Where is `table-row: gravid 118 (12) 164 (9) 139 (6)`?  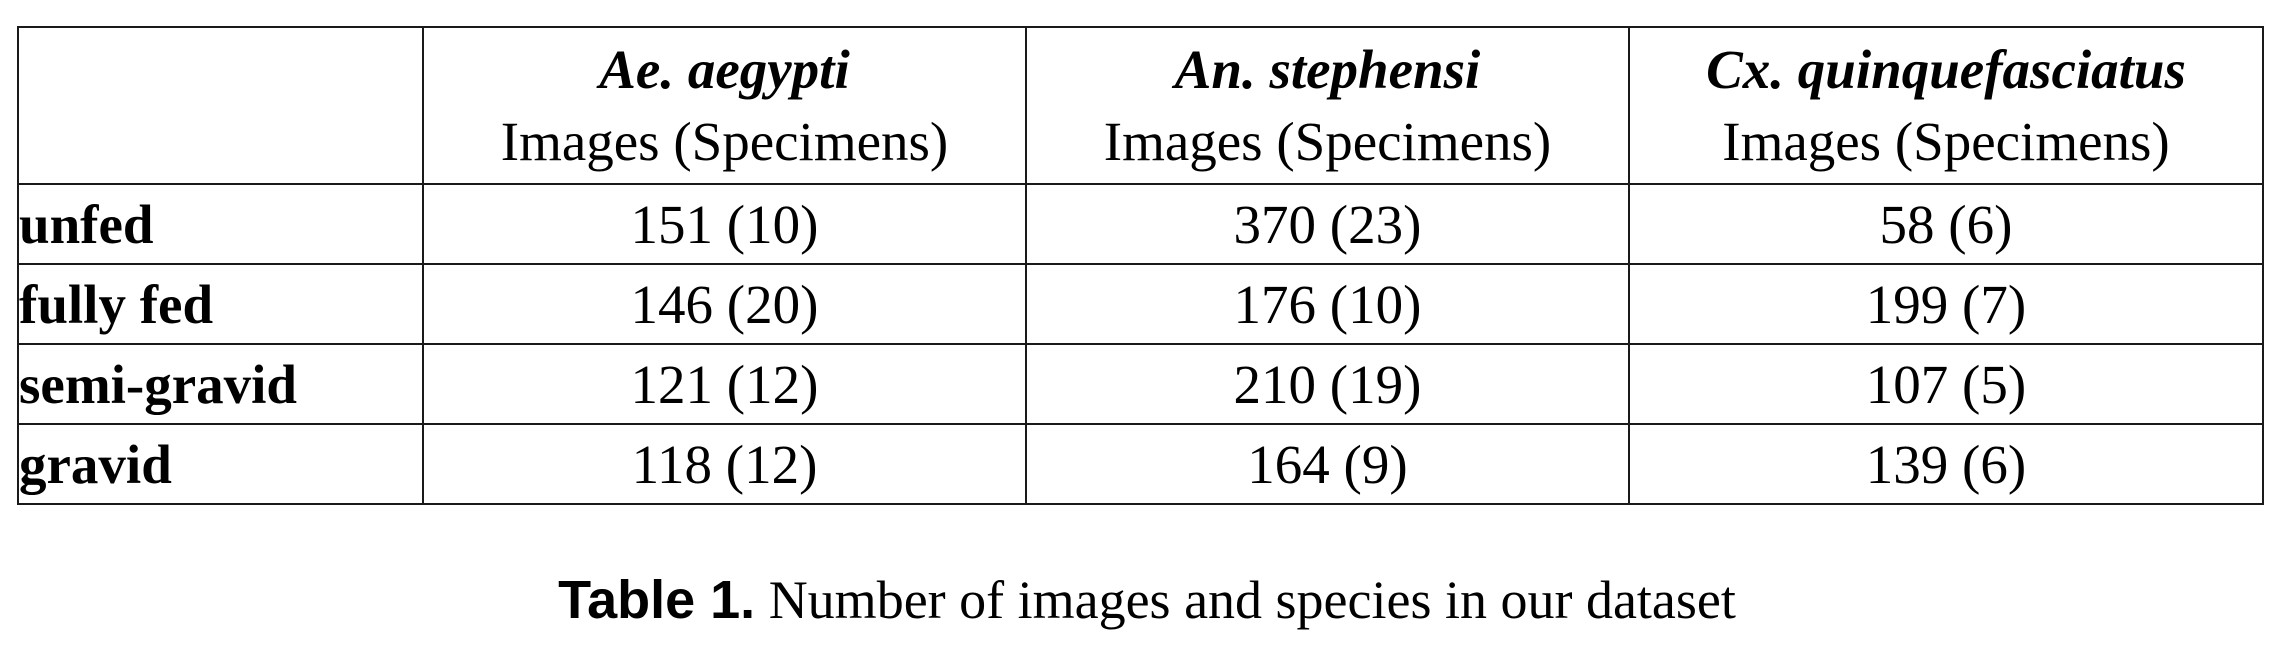 table-row: gravid 118 (12) 164 (9) 139 (6) is located at coordinates (1140, 464).